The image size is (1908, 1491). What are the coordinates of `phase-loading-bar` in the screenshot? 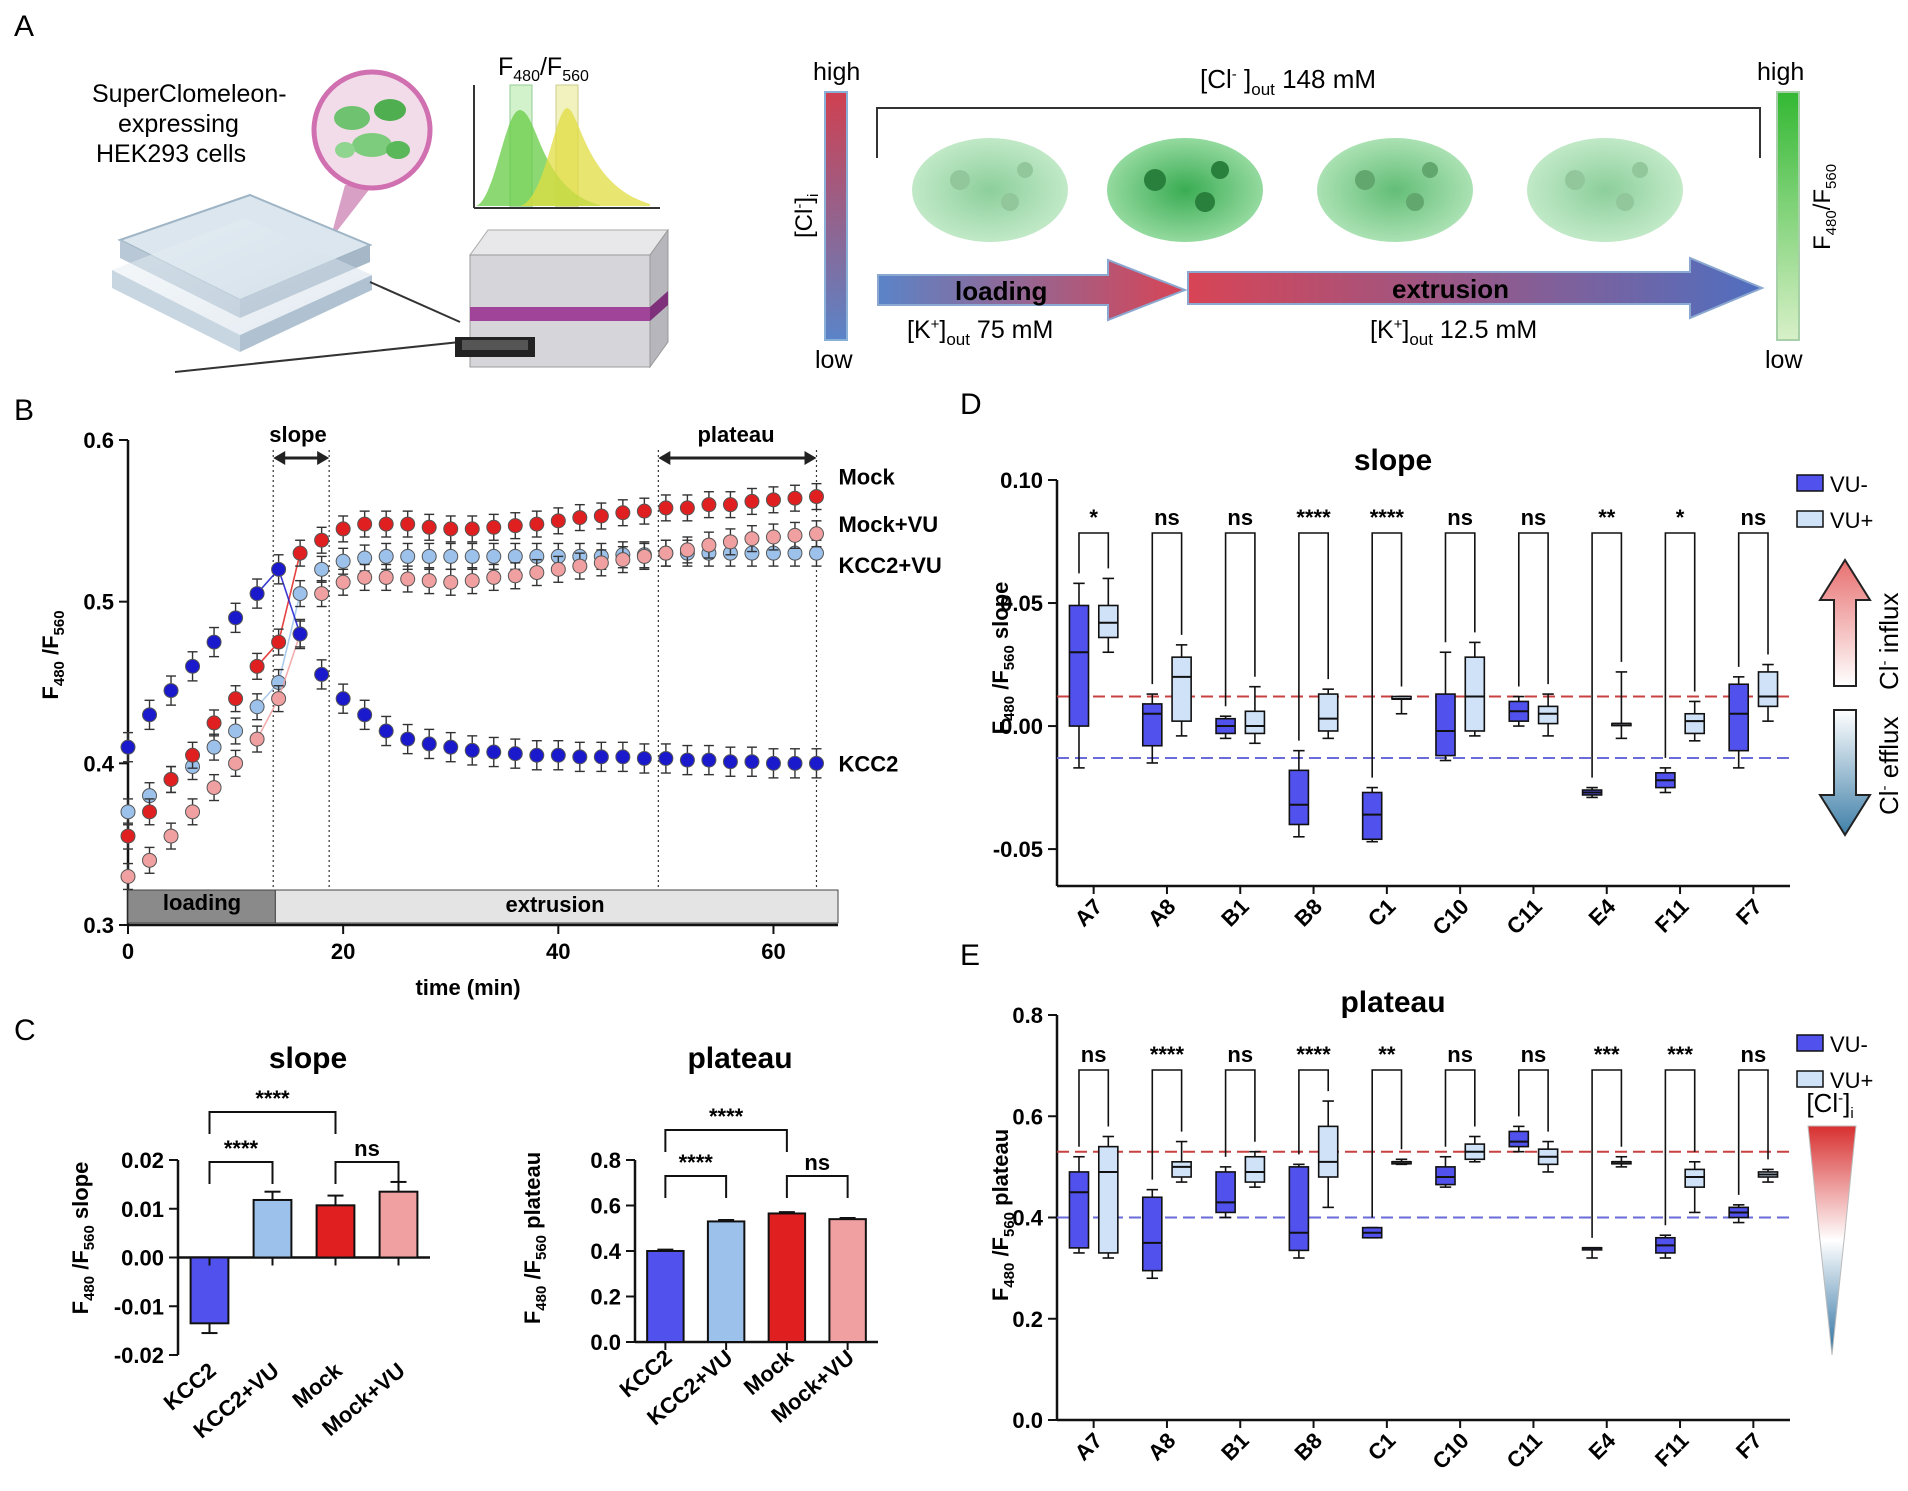 It's located at (201, 906).